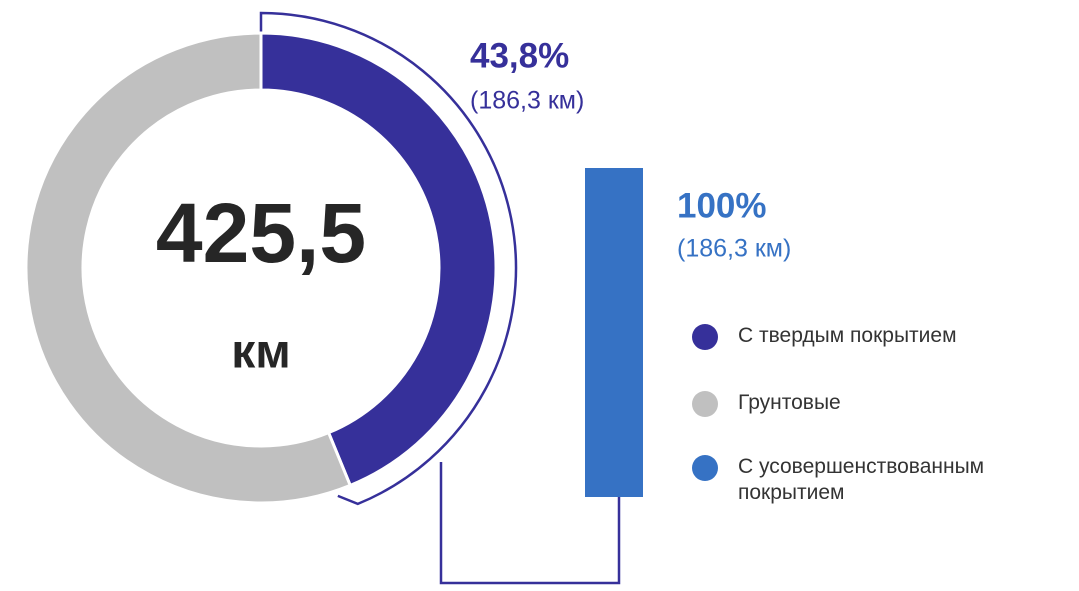 This screenshot has height=591, width=1079. I want to click on connector, so click(530, 523).